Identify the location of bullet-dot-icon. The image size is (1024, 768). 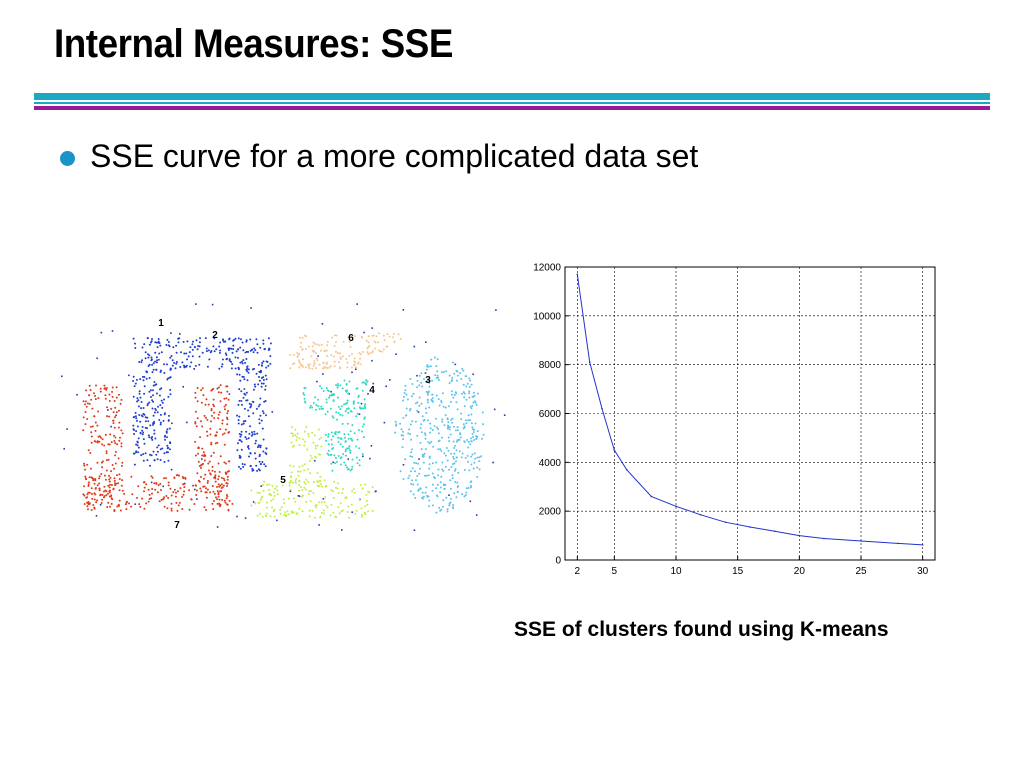
(67, 158).